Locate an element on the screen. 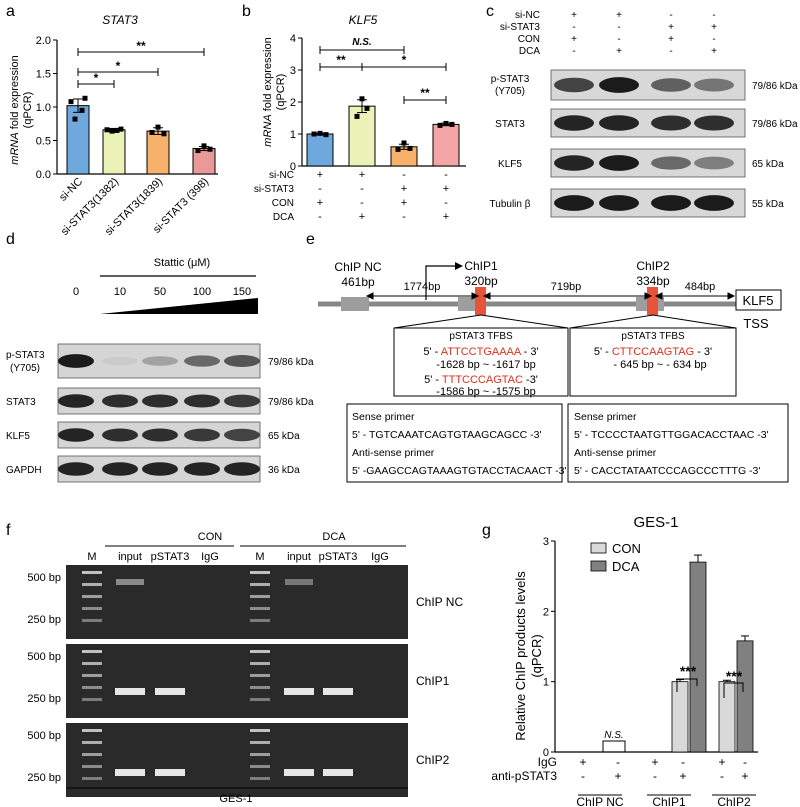 The height and width of the screenshot is (807, 800). panel-a-xtick-label: si-NC is located at coordinates (71, 190).